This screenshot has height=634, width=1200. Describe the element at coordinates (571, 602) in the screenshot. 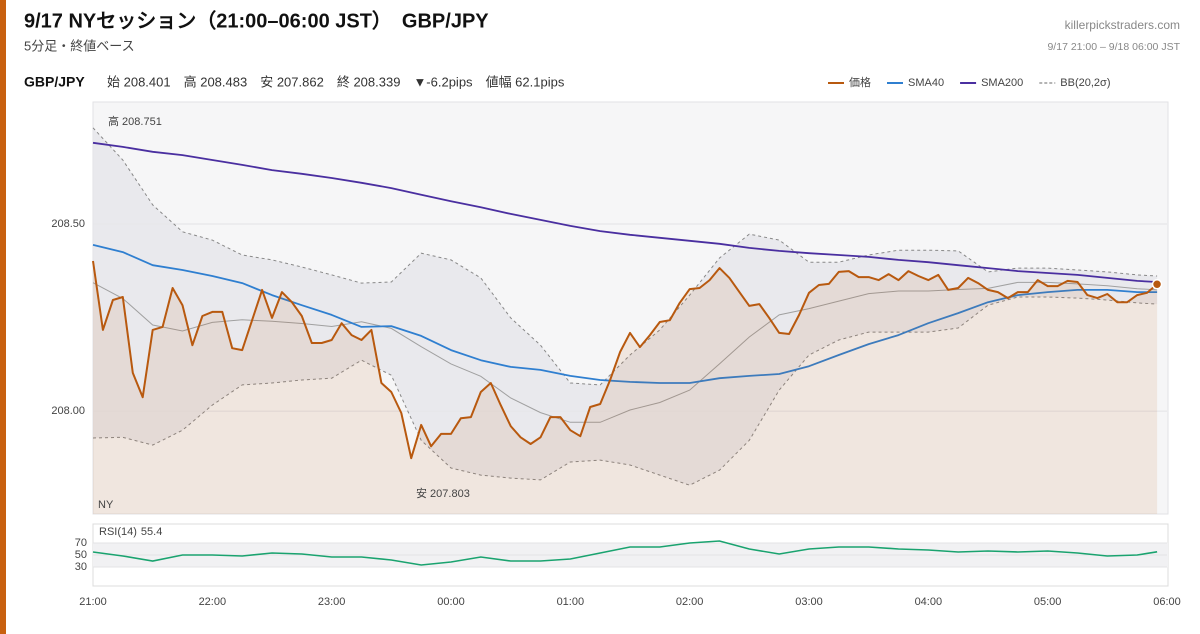

I see `x-tick-label: 01:00` at that location.